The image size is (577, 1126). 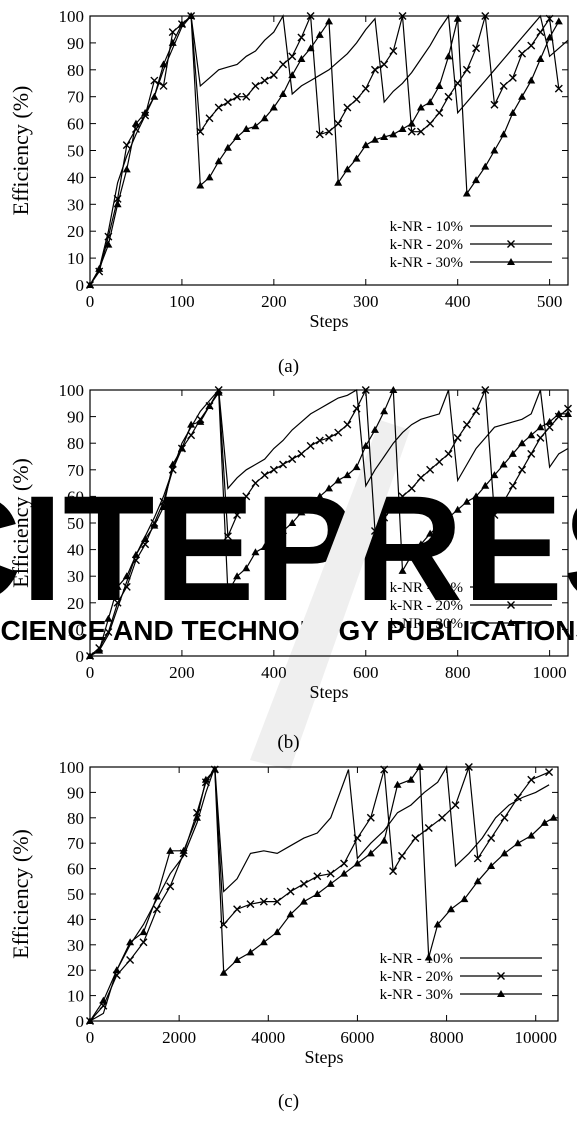 I want to click on legend: k-NR - 10% k-NR - 20% k-NR - 30%, so click(x=461, y=977).